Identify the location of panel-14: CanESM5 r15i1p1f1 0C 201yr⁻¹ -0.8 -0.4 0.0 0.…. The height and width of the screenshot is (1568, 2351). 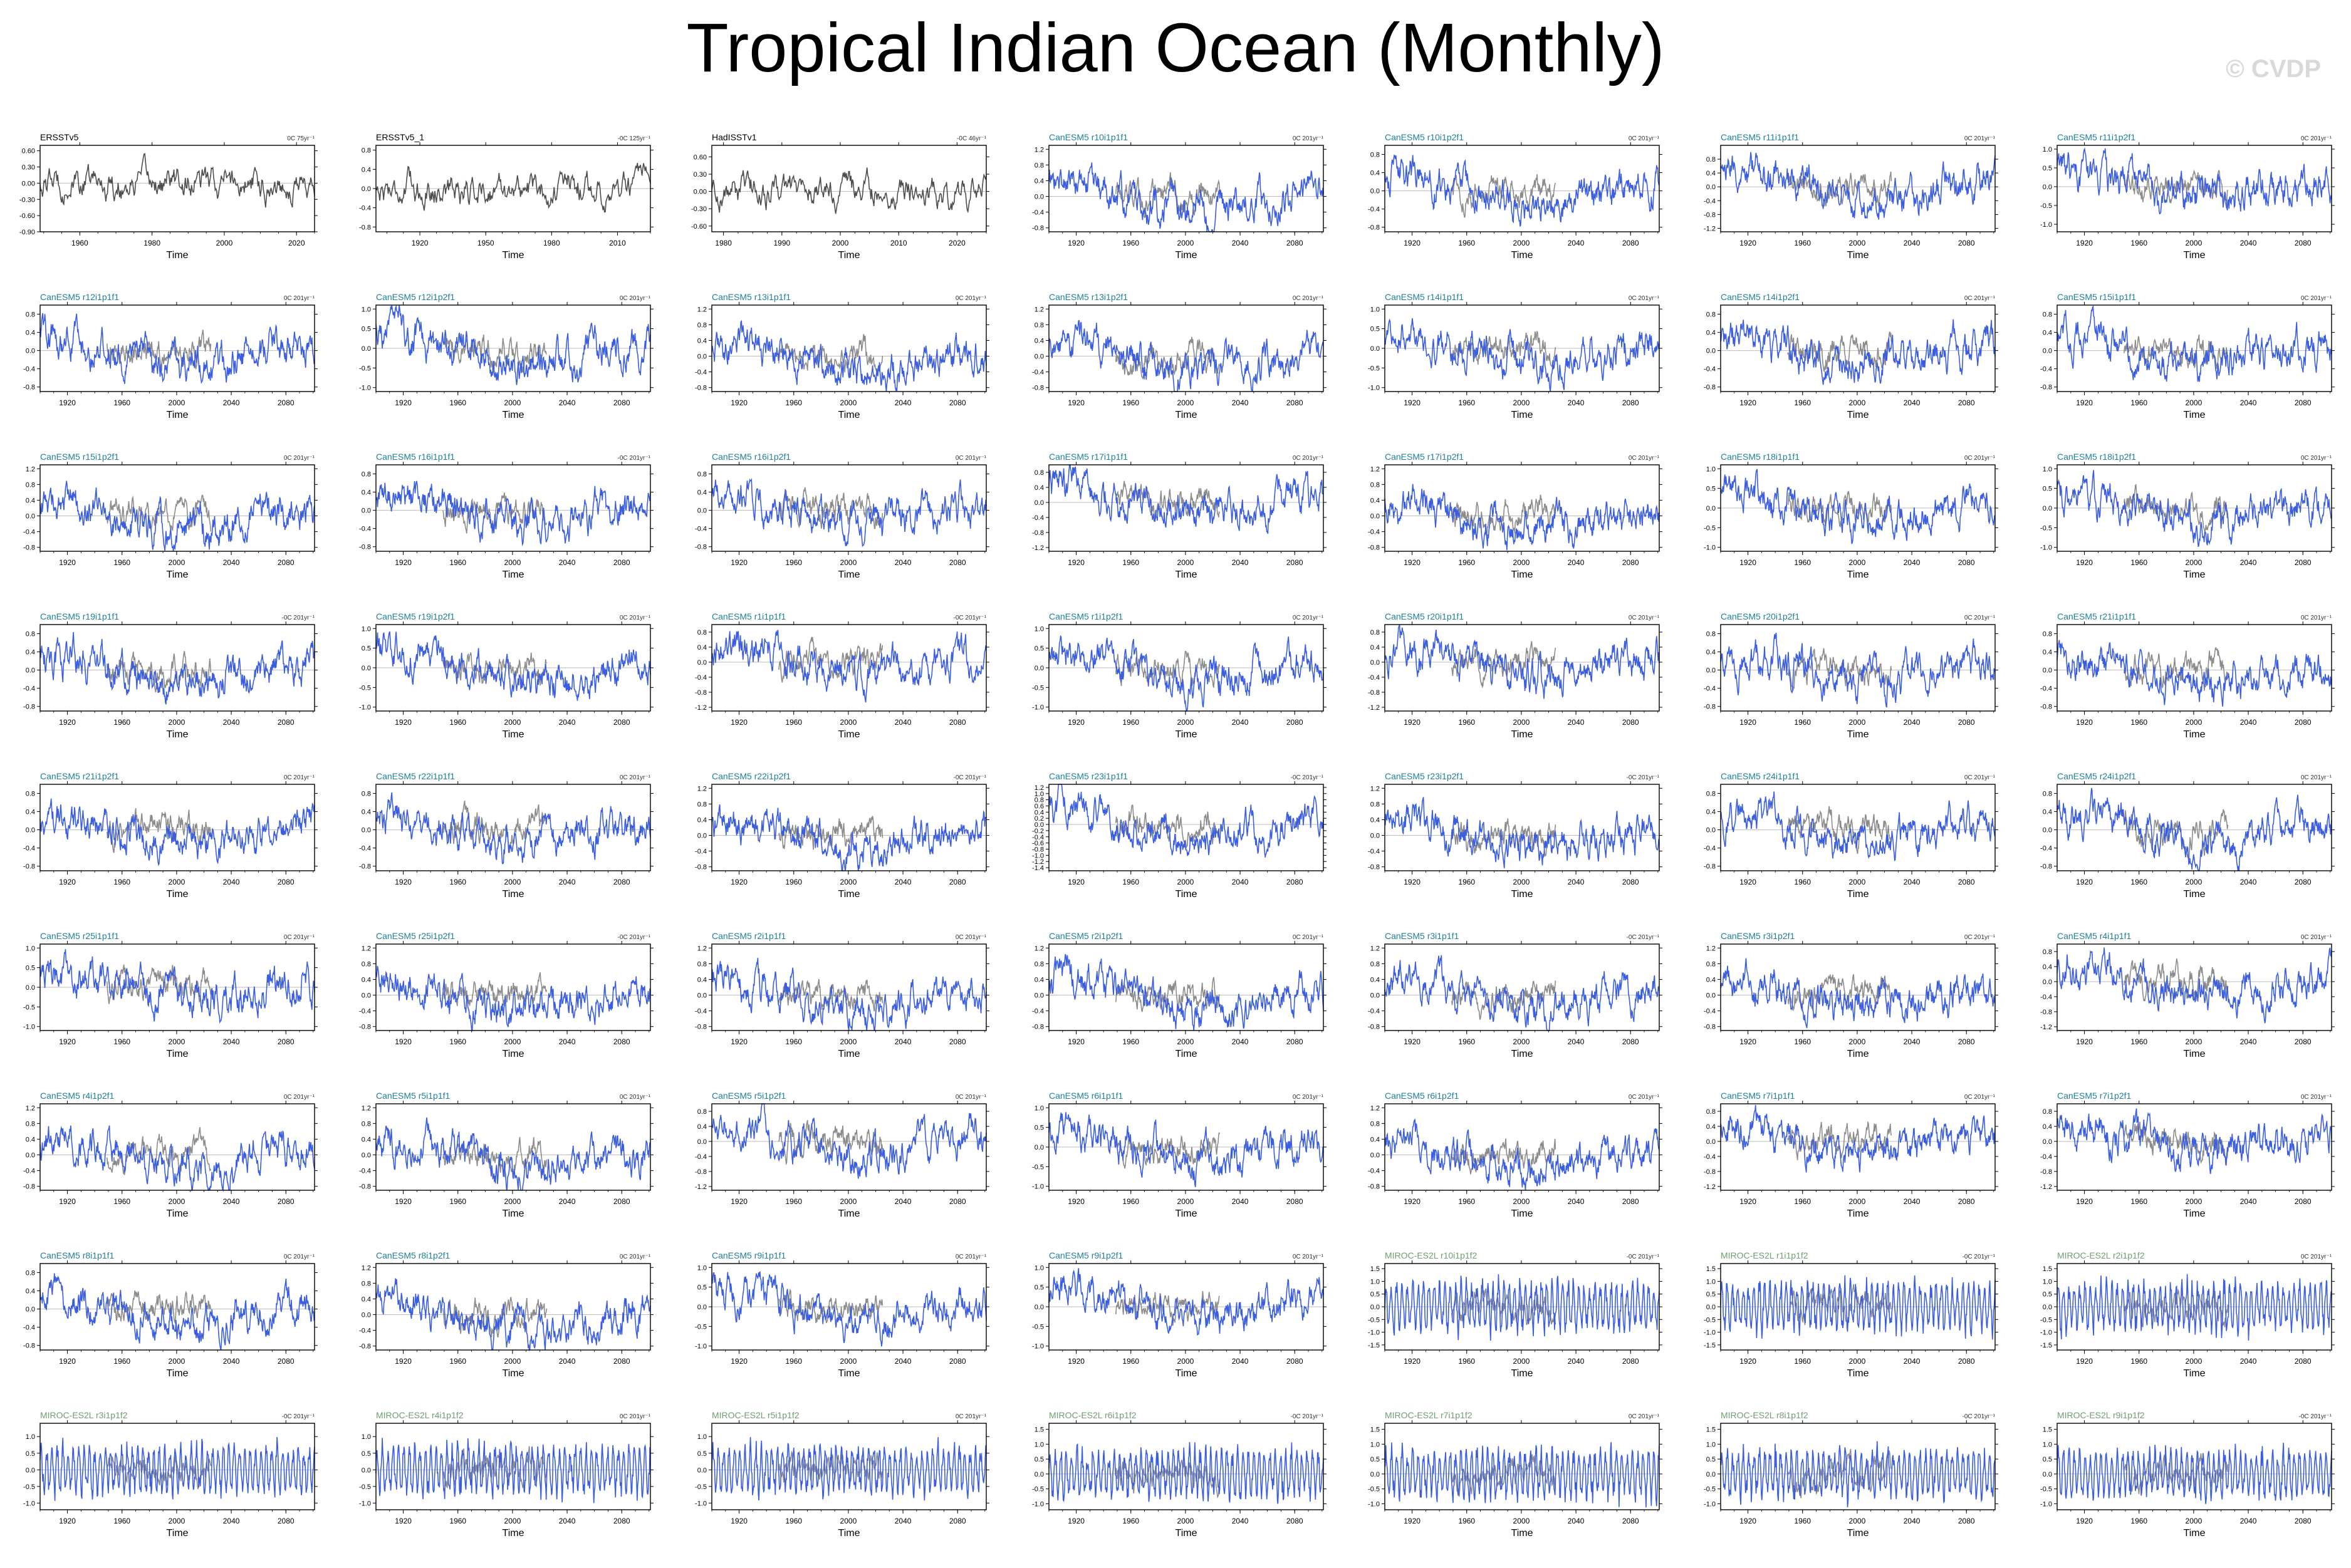
(2187, 356).